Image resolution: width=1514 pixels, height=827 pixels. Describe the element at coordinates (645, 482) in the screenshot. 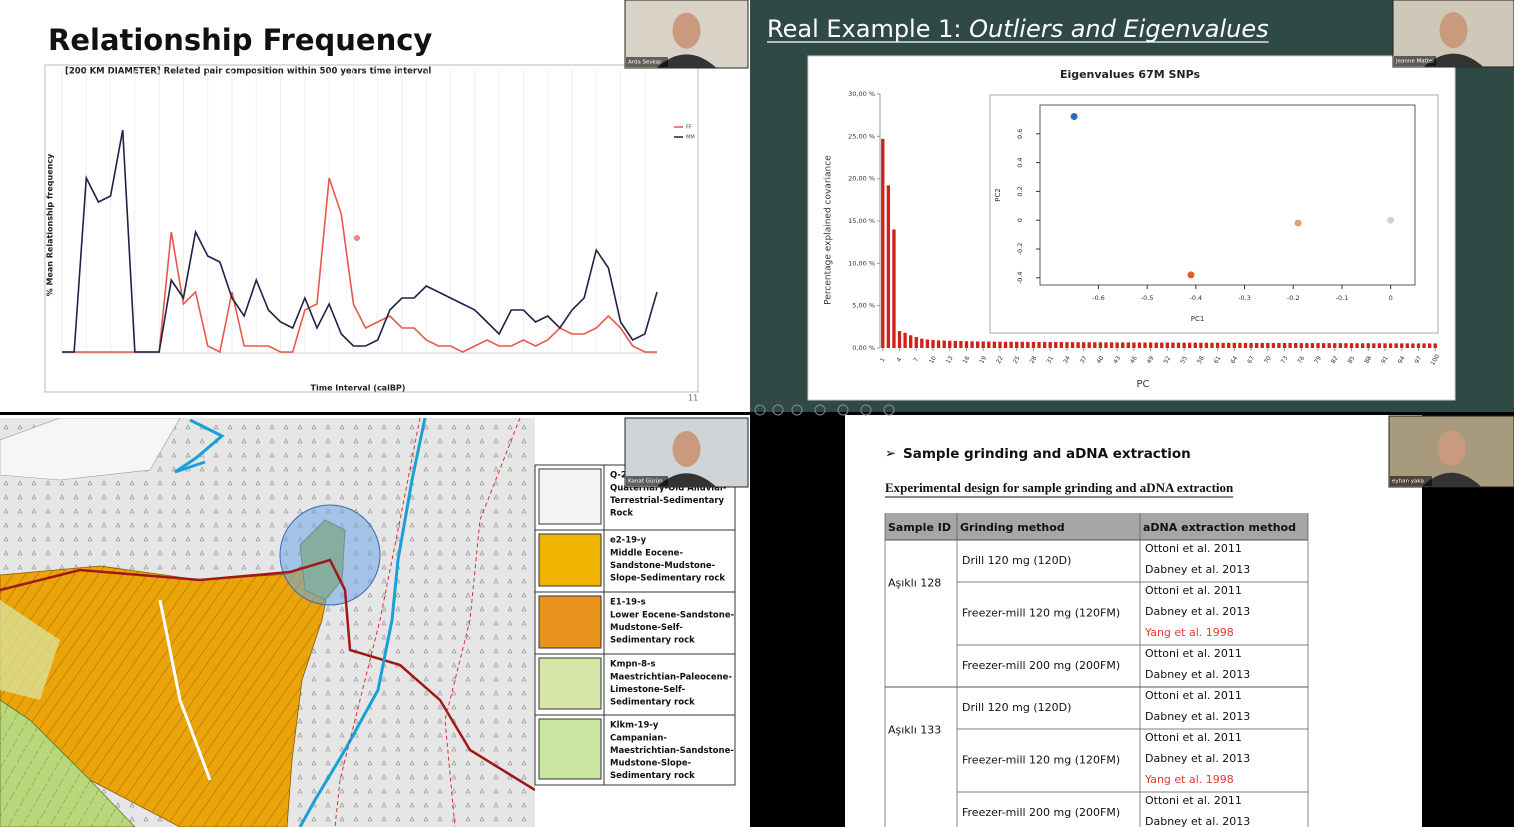

I see `participant-name: Kanat Gürün` at that location.